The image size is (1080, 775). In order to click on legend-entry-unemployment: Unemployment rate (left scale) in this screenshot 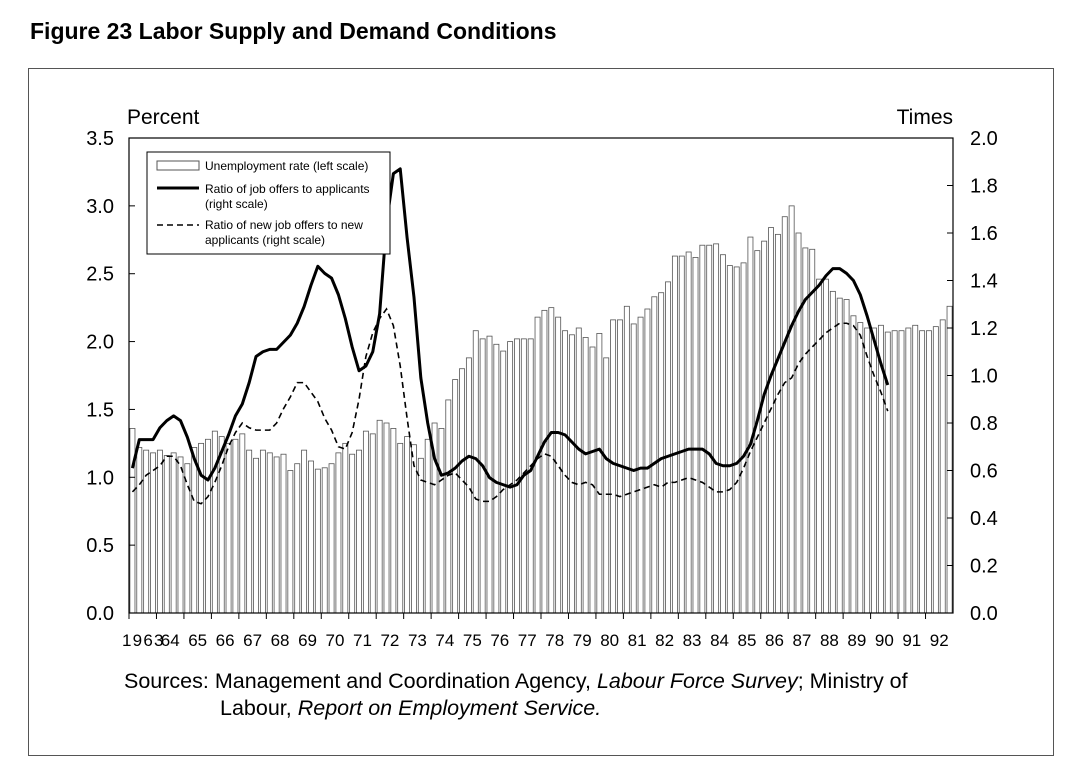, I will do `click(286, 166)`.